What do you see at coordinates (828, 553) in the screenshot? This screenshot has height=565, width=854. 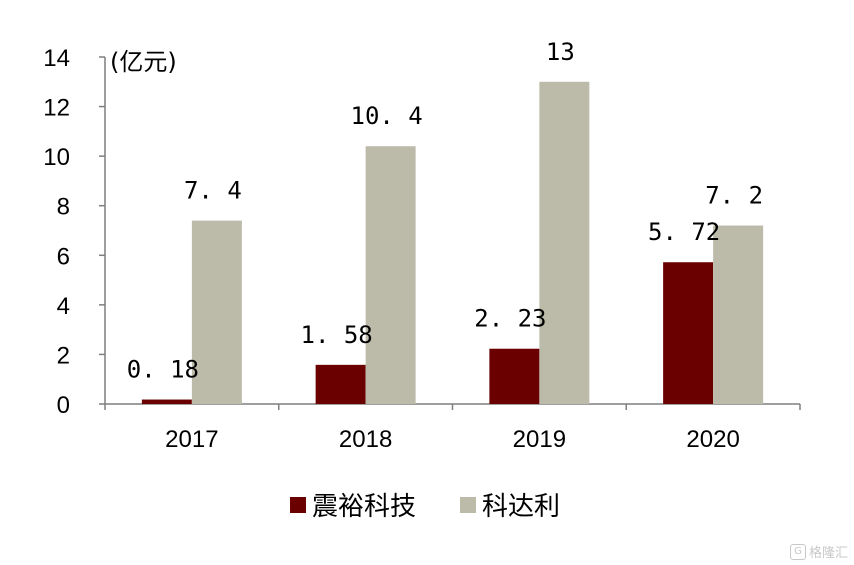 I see `watermark-text: 格隆汇` at bounding box center [828, 553].